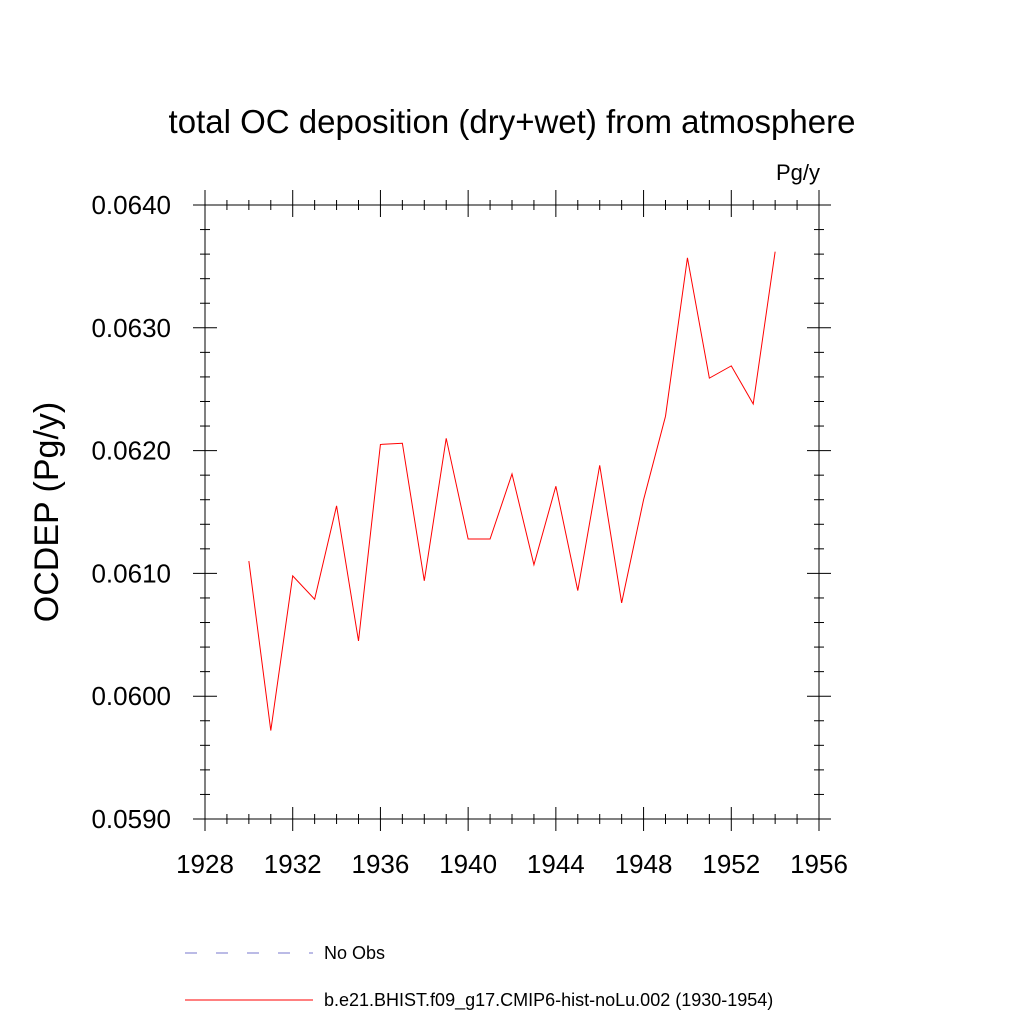  I want to click on x-tick-label: 1936, so click(381, 864).